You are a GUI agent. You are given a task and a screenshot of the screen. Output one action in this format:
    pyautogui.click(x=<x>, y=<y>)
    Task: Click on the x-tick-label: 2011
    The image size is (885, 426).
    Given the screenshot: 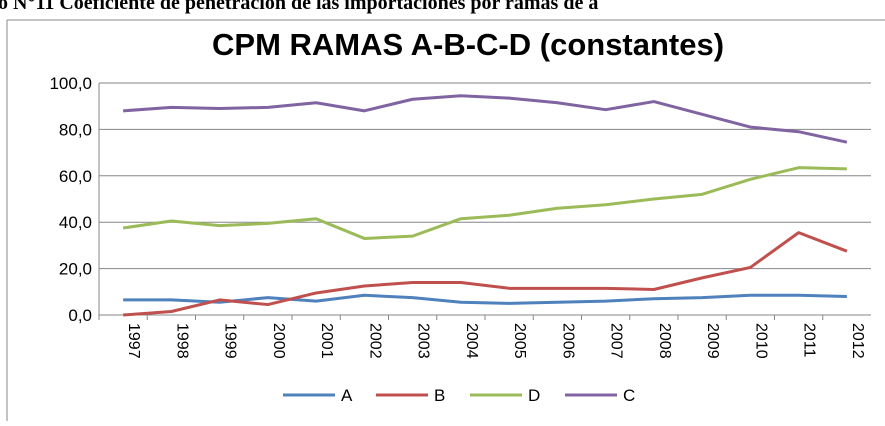 What is the action you would take?
    pyautogui.click(x=809, y=340)
    